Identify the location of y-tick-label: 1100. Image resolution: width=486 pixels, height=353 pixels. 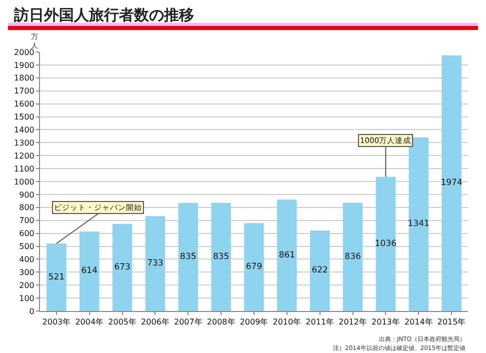
(24, 169).